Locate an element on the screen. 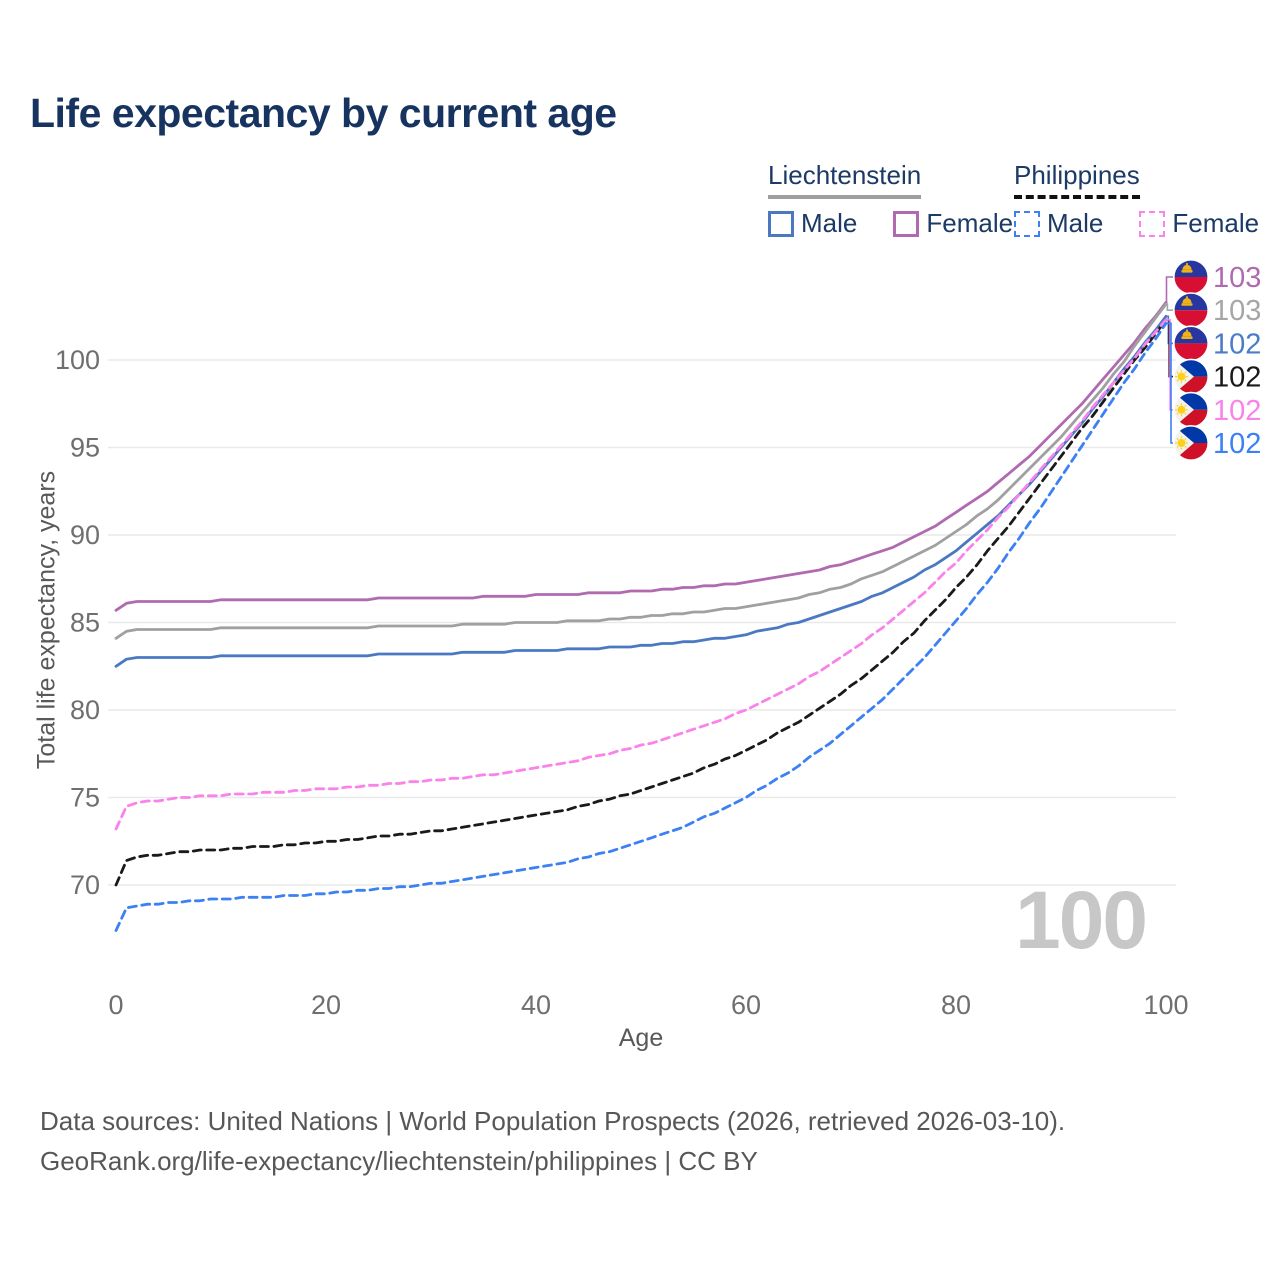  legend-swatch-philippines-male is located at coordinates (1027, 223).